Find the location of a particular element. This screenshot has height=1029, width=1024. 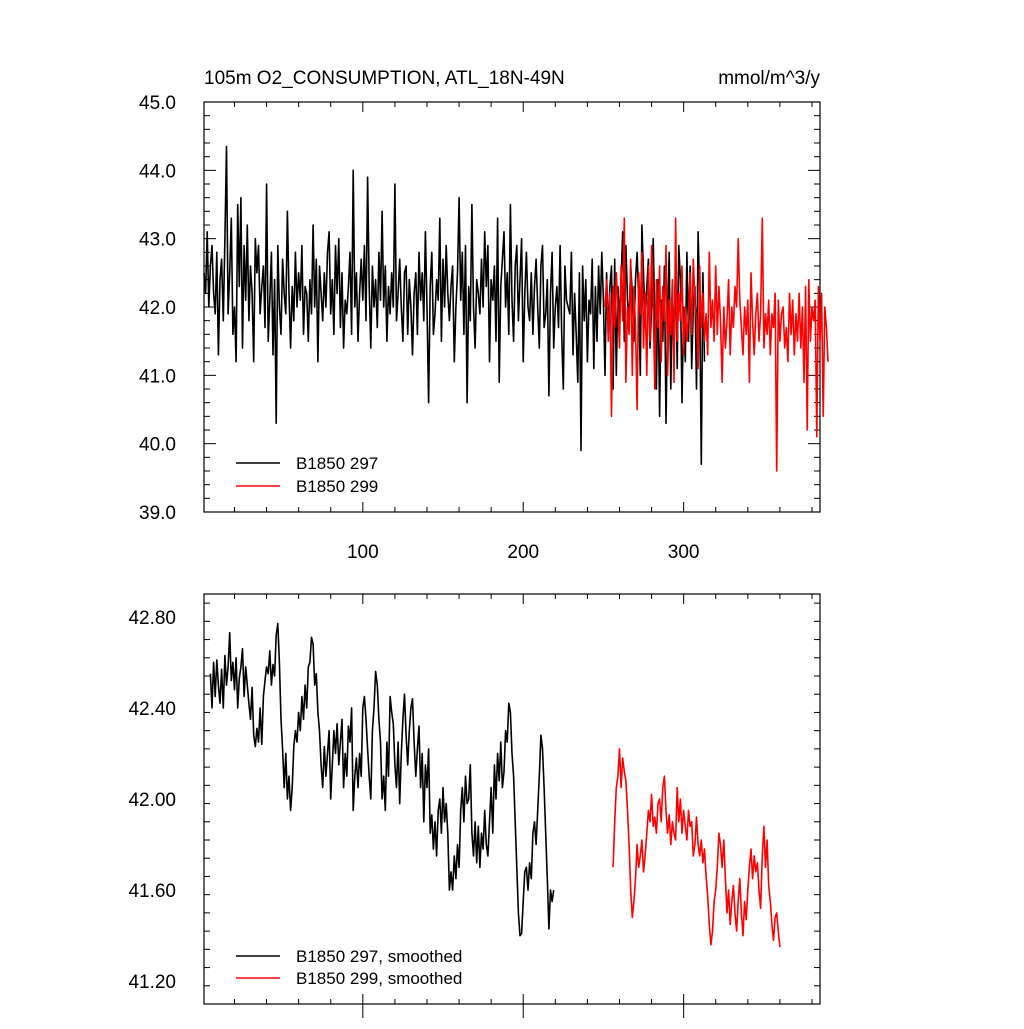

legend-label: B1850 299, smoothed is located at coordinates (379, 978).